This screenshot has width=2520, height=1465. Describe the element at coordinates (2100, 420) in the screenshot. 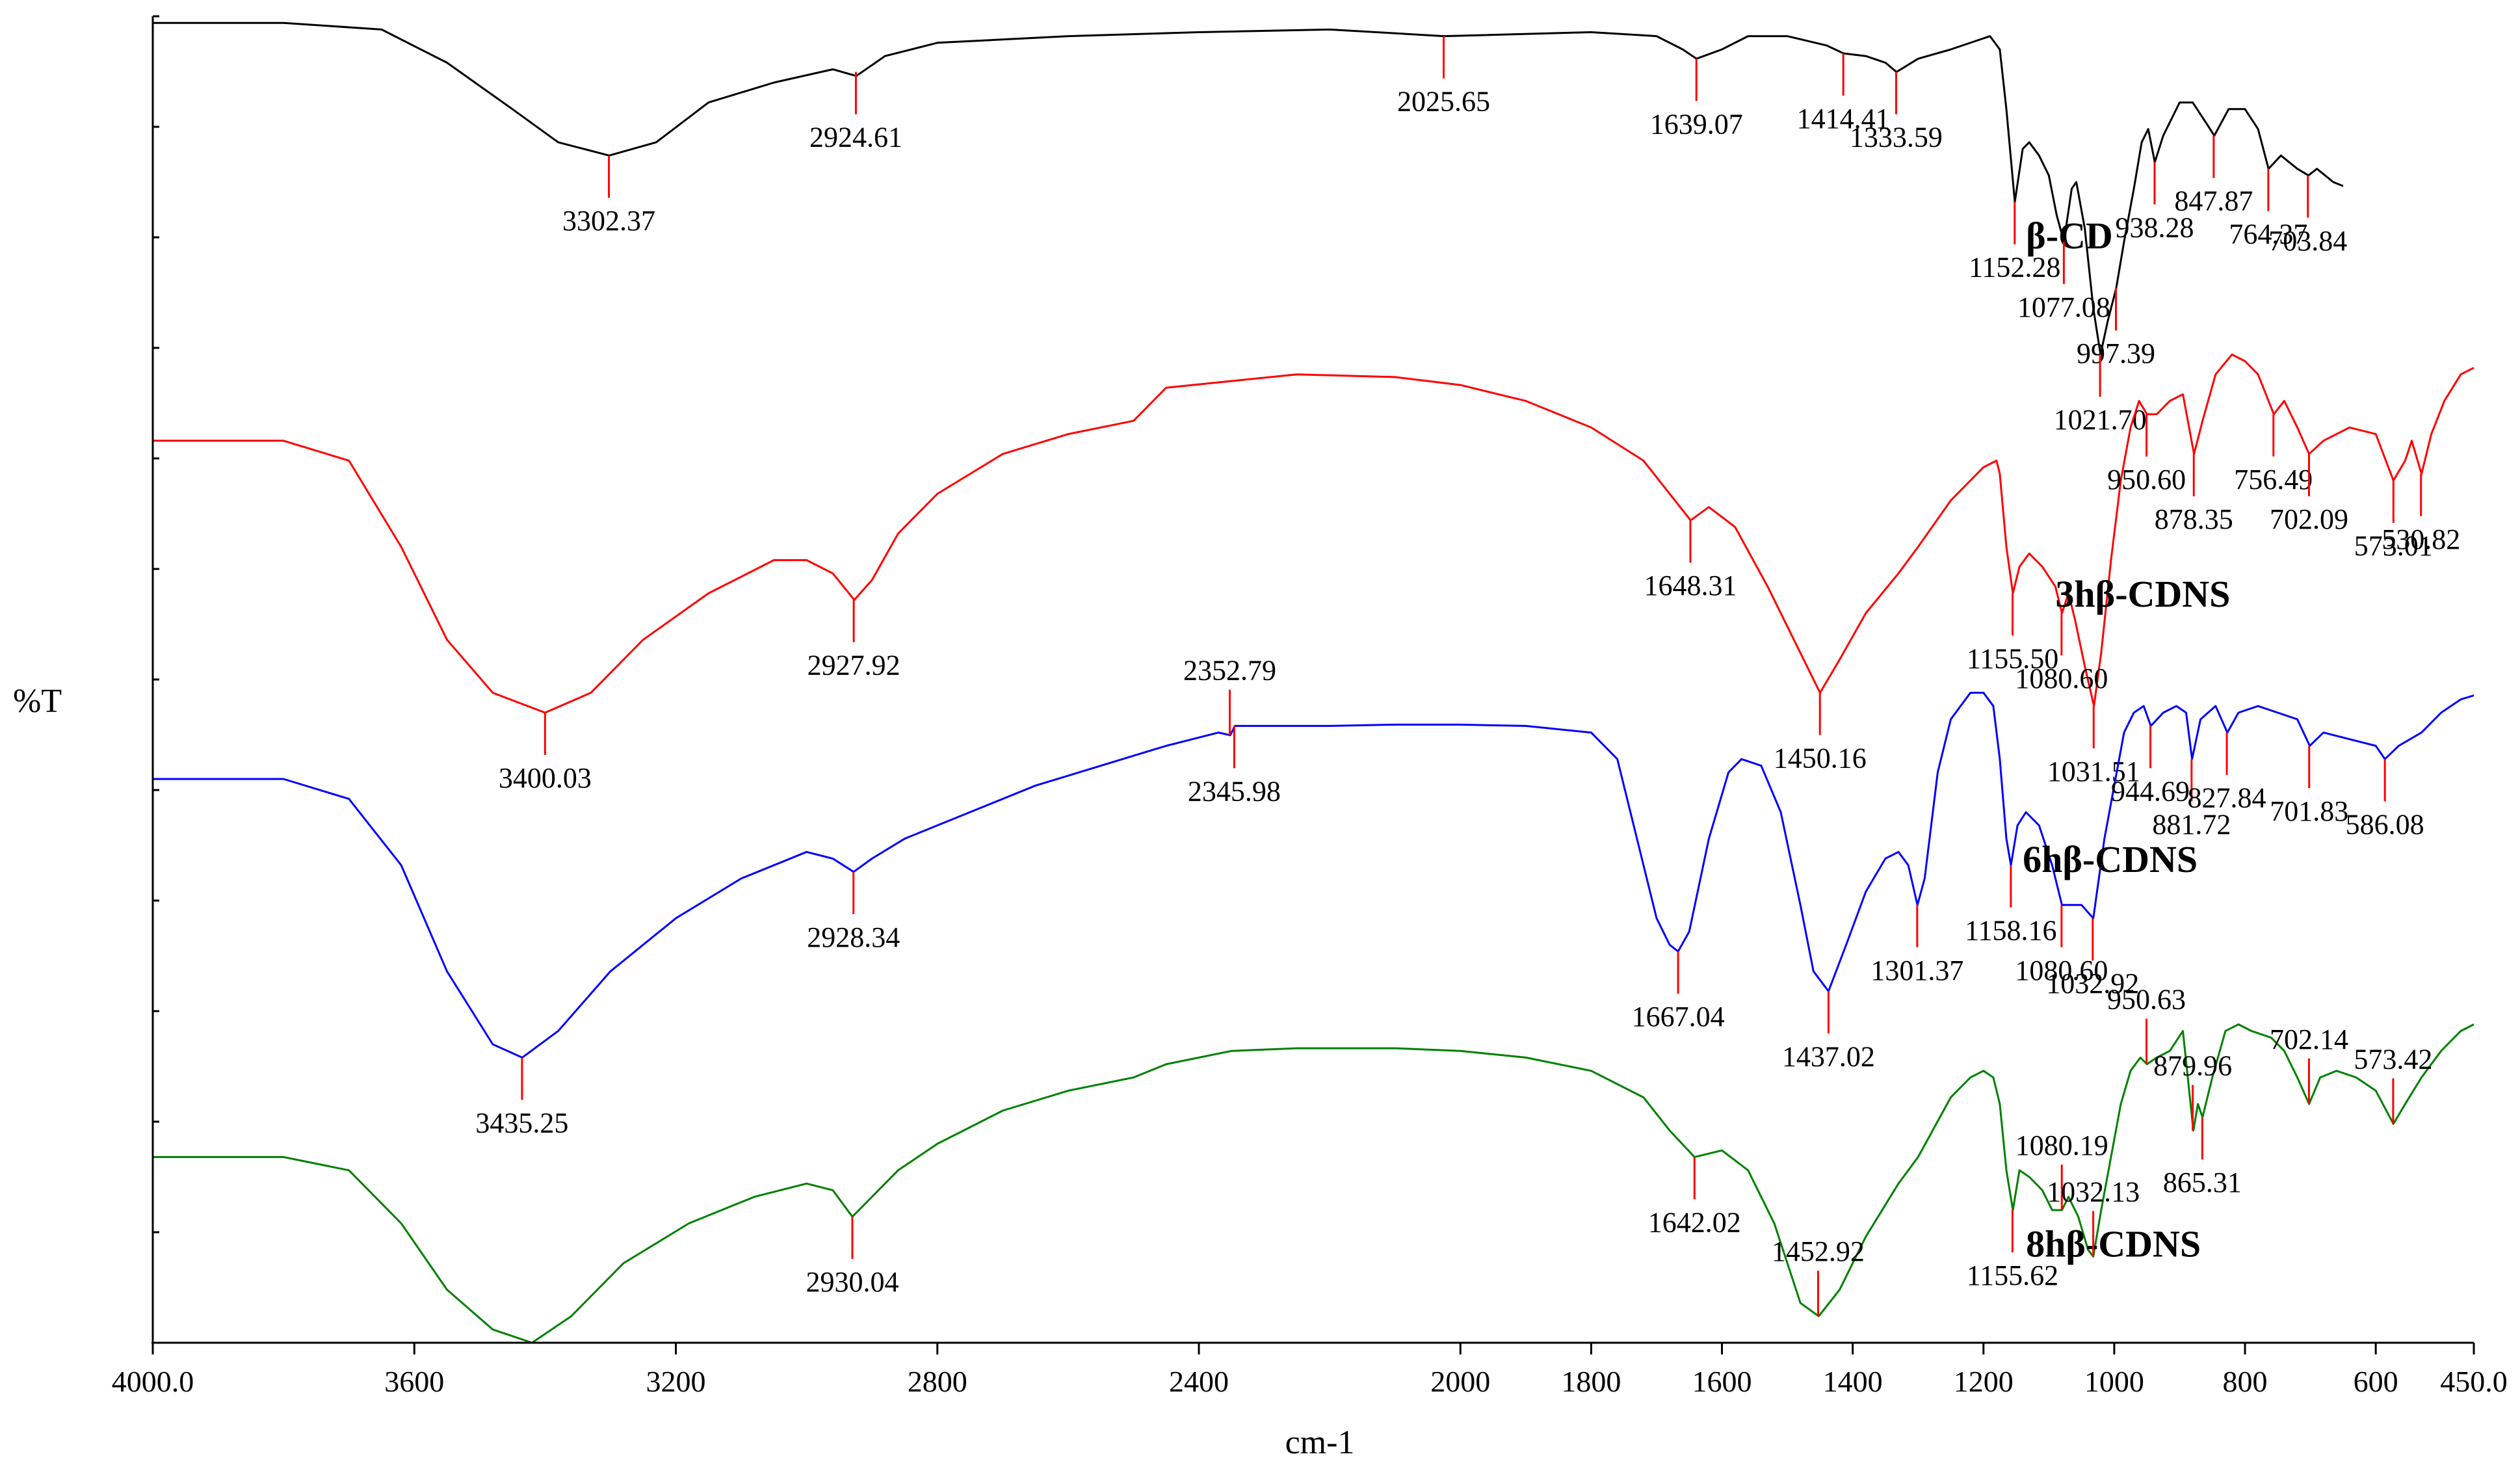

I see `peak-label: 1021.70` at that location.